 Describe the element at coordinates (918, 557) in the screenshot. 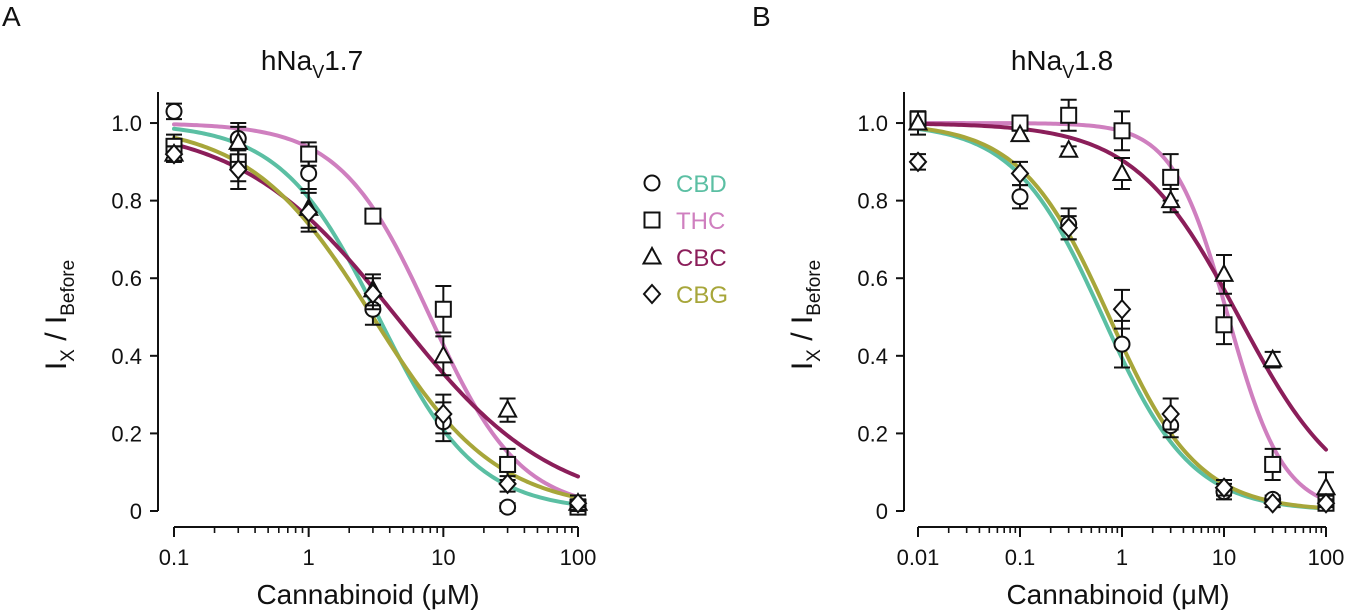

I see `x-tick-label: 0.01` at that location.